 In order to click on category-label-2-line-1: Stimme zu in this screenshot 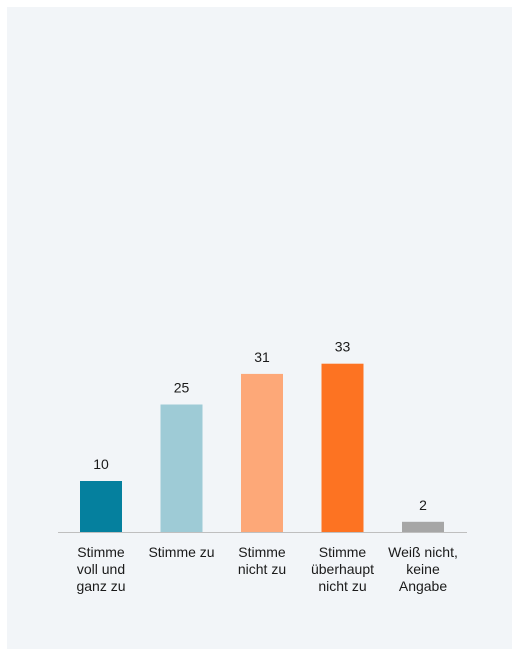, I will do `click(181, 552)`.